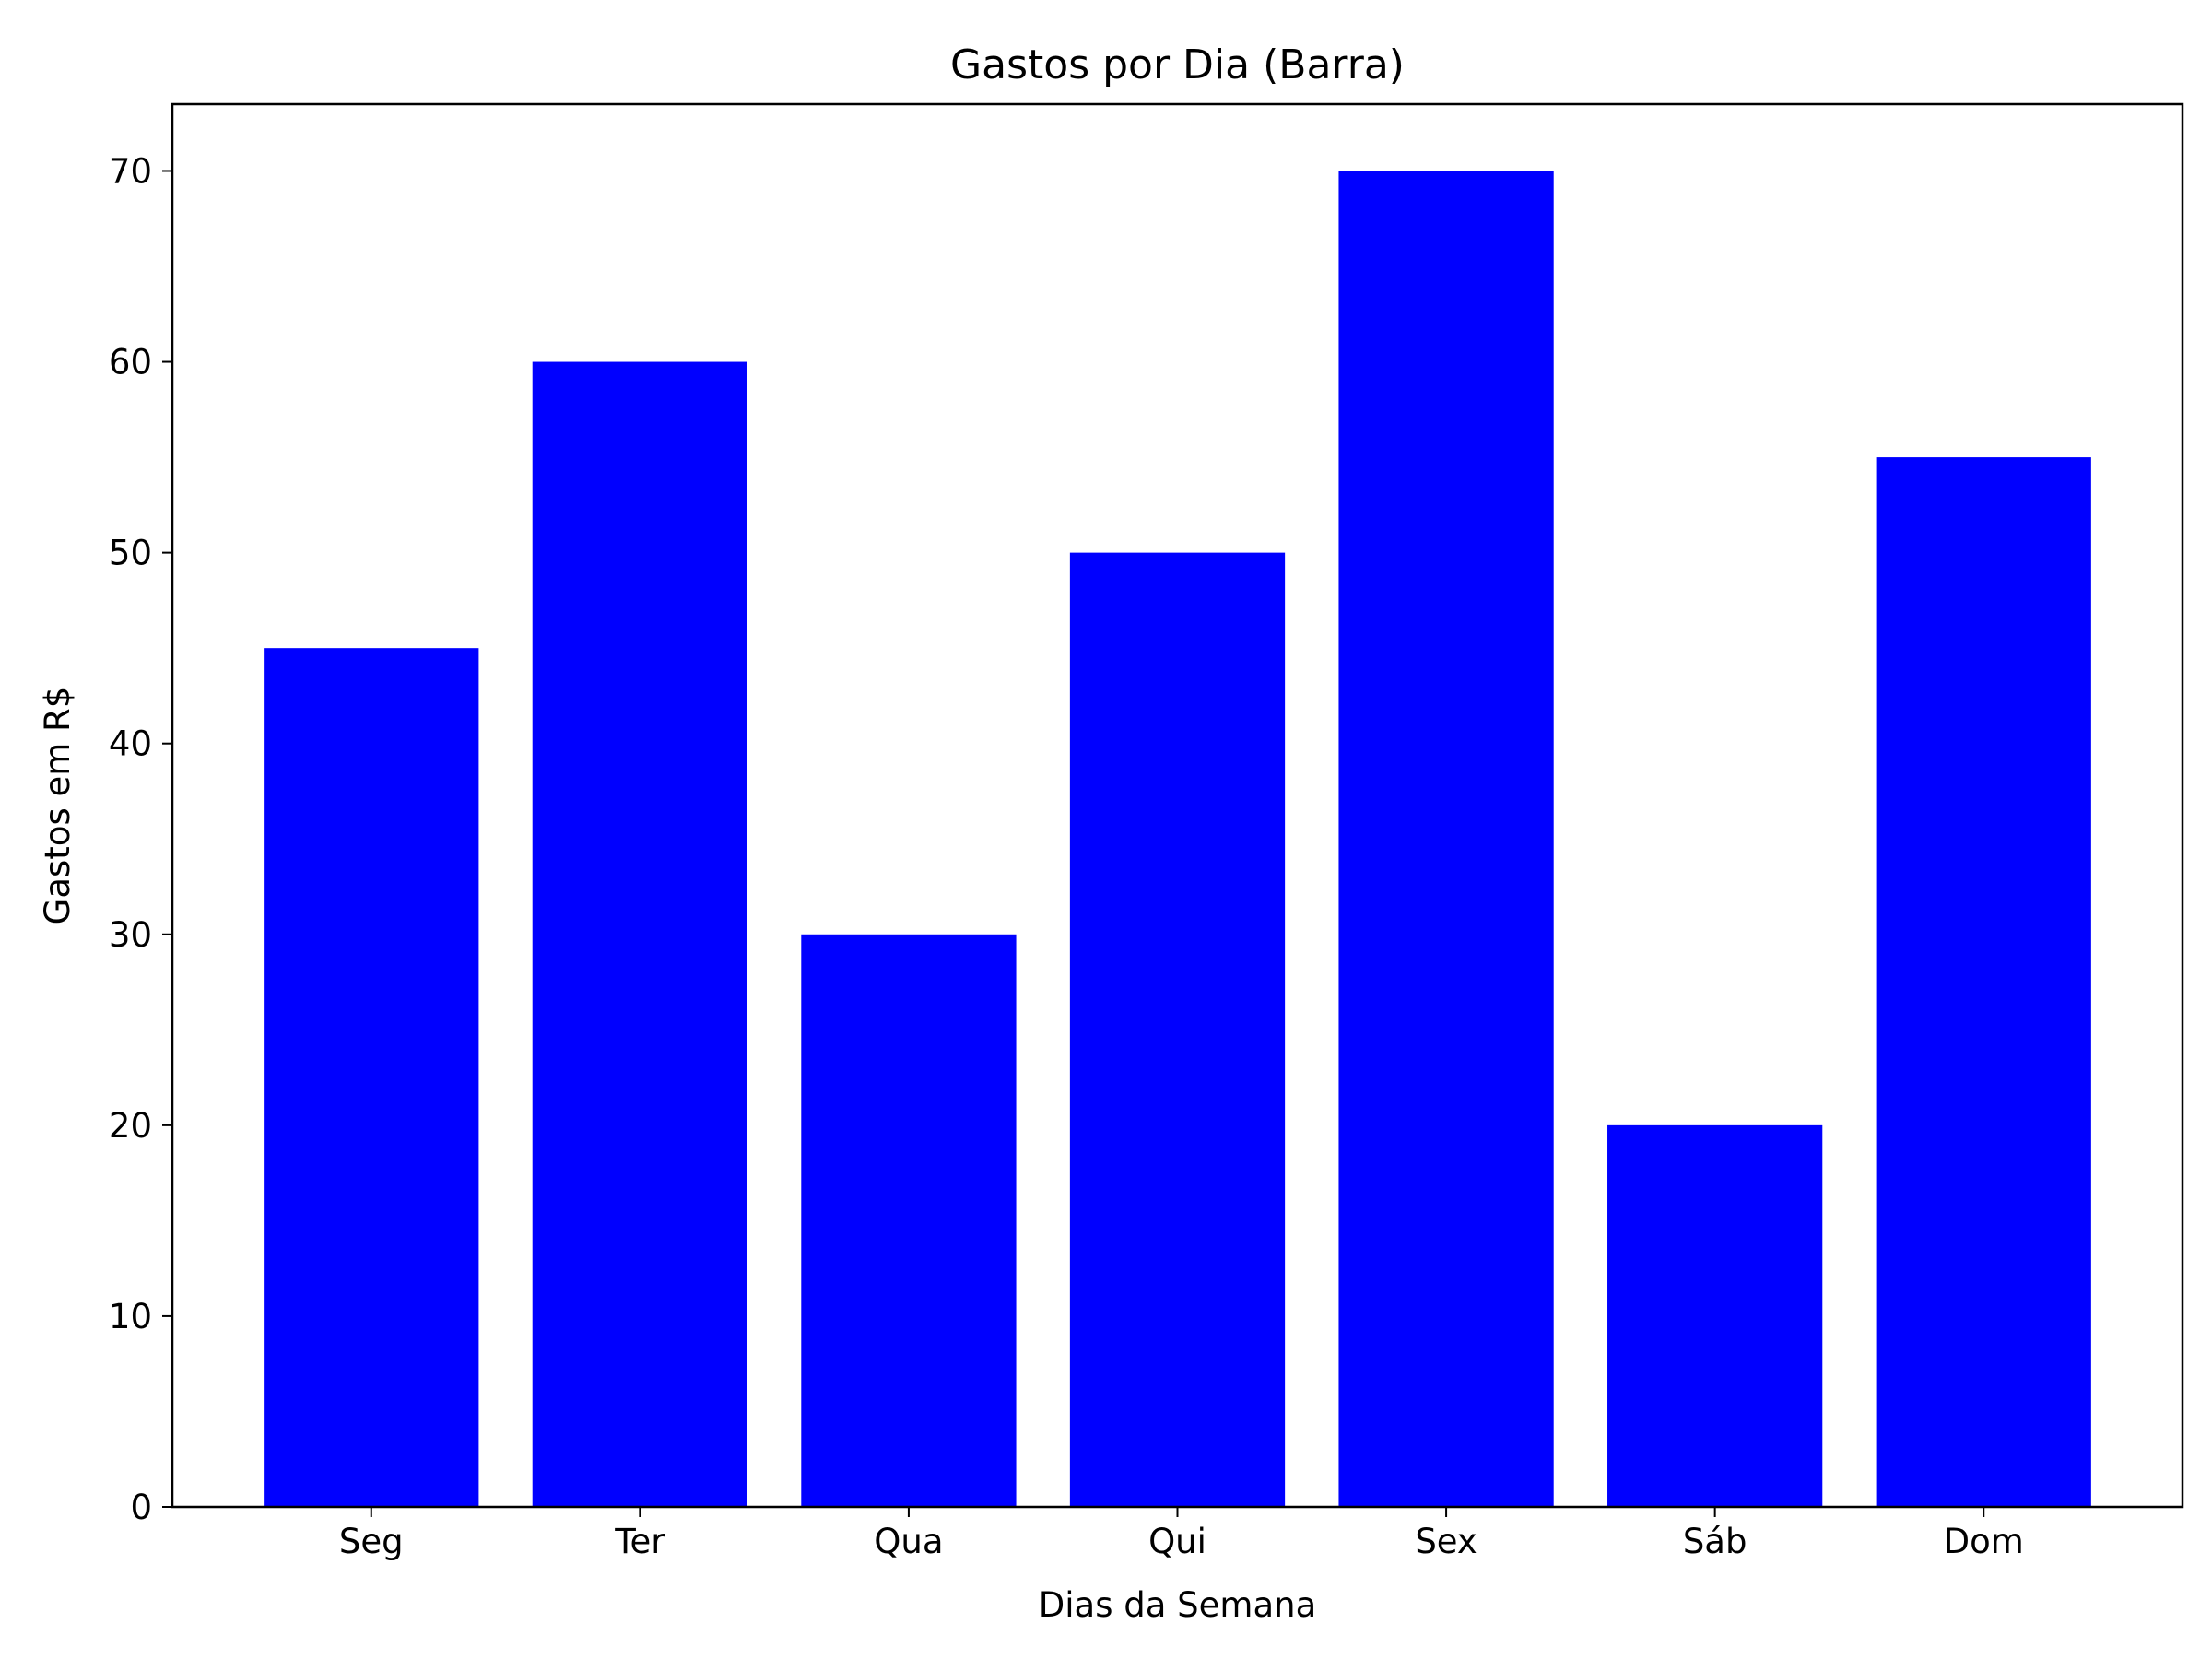 The height and width of the screenshot is (1659, 2212). I want to click on y-tick-label: 70, so click(130, 171).